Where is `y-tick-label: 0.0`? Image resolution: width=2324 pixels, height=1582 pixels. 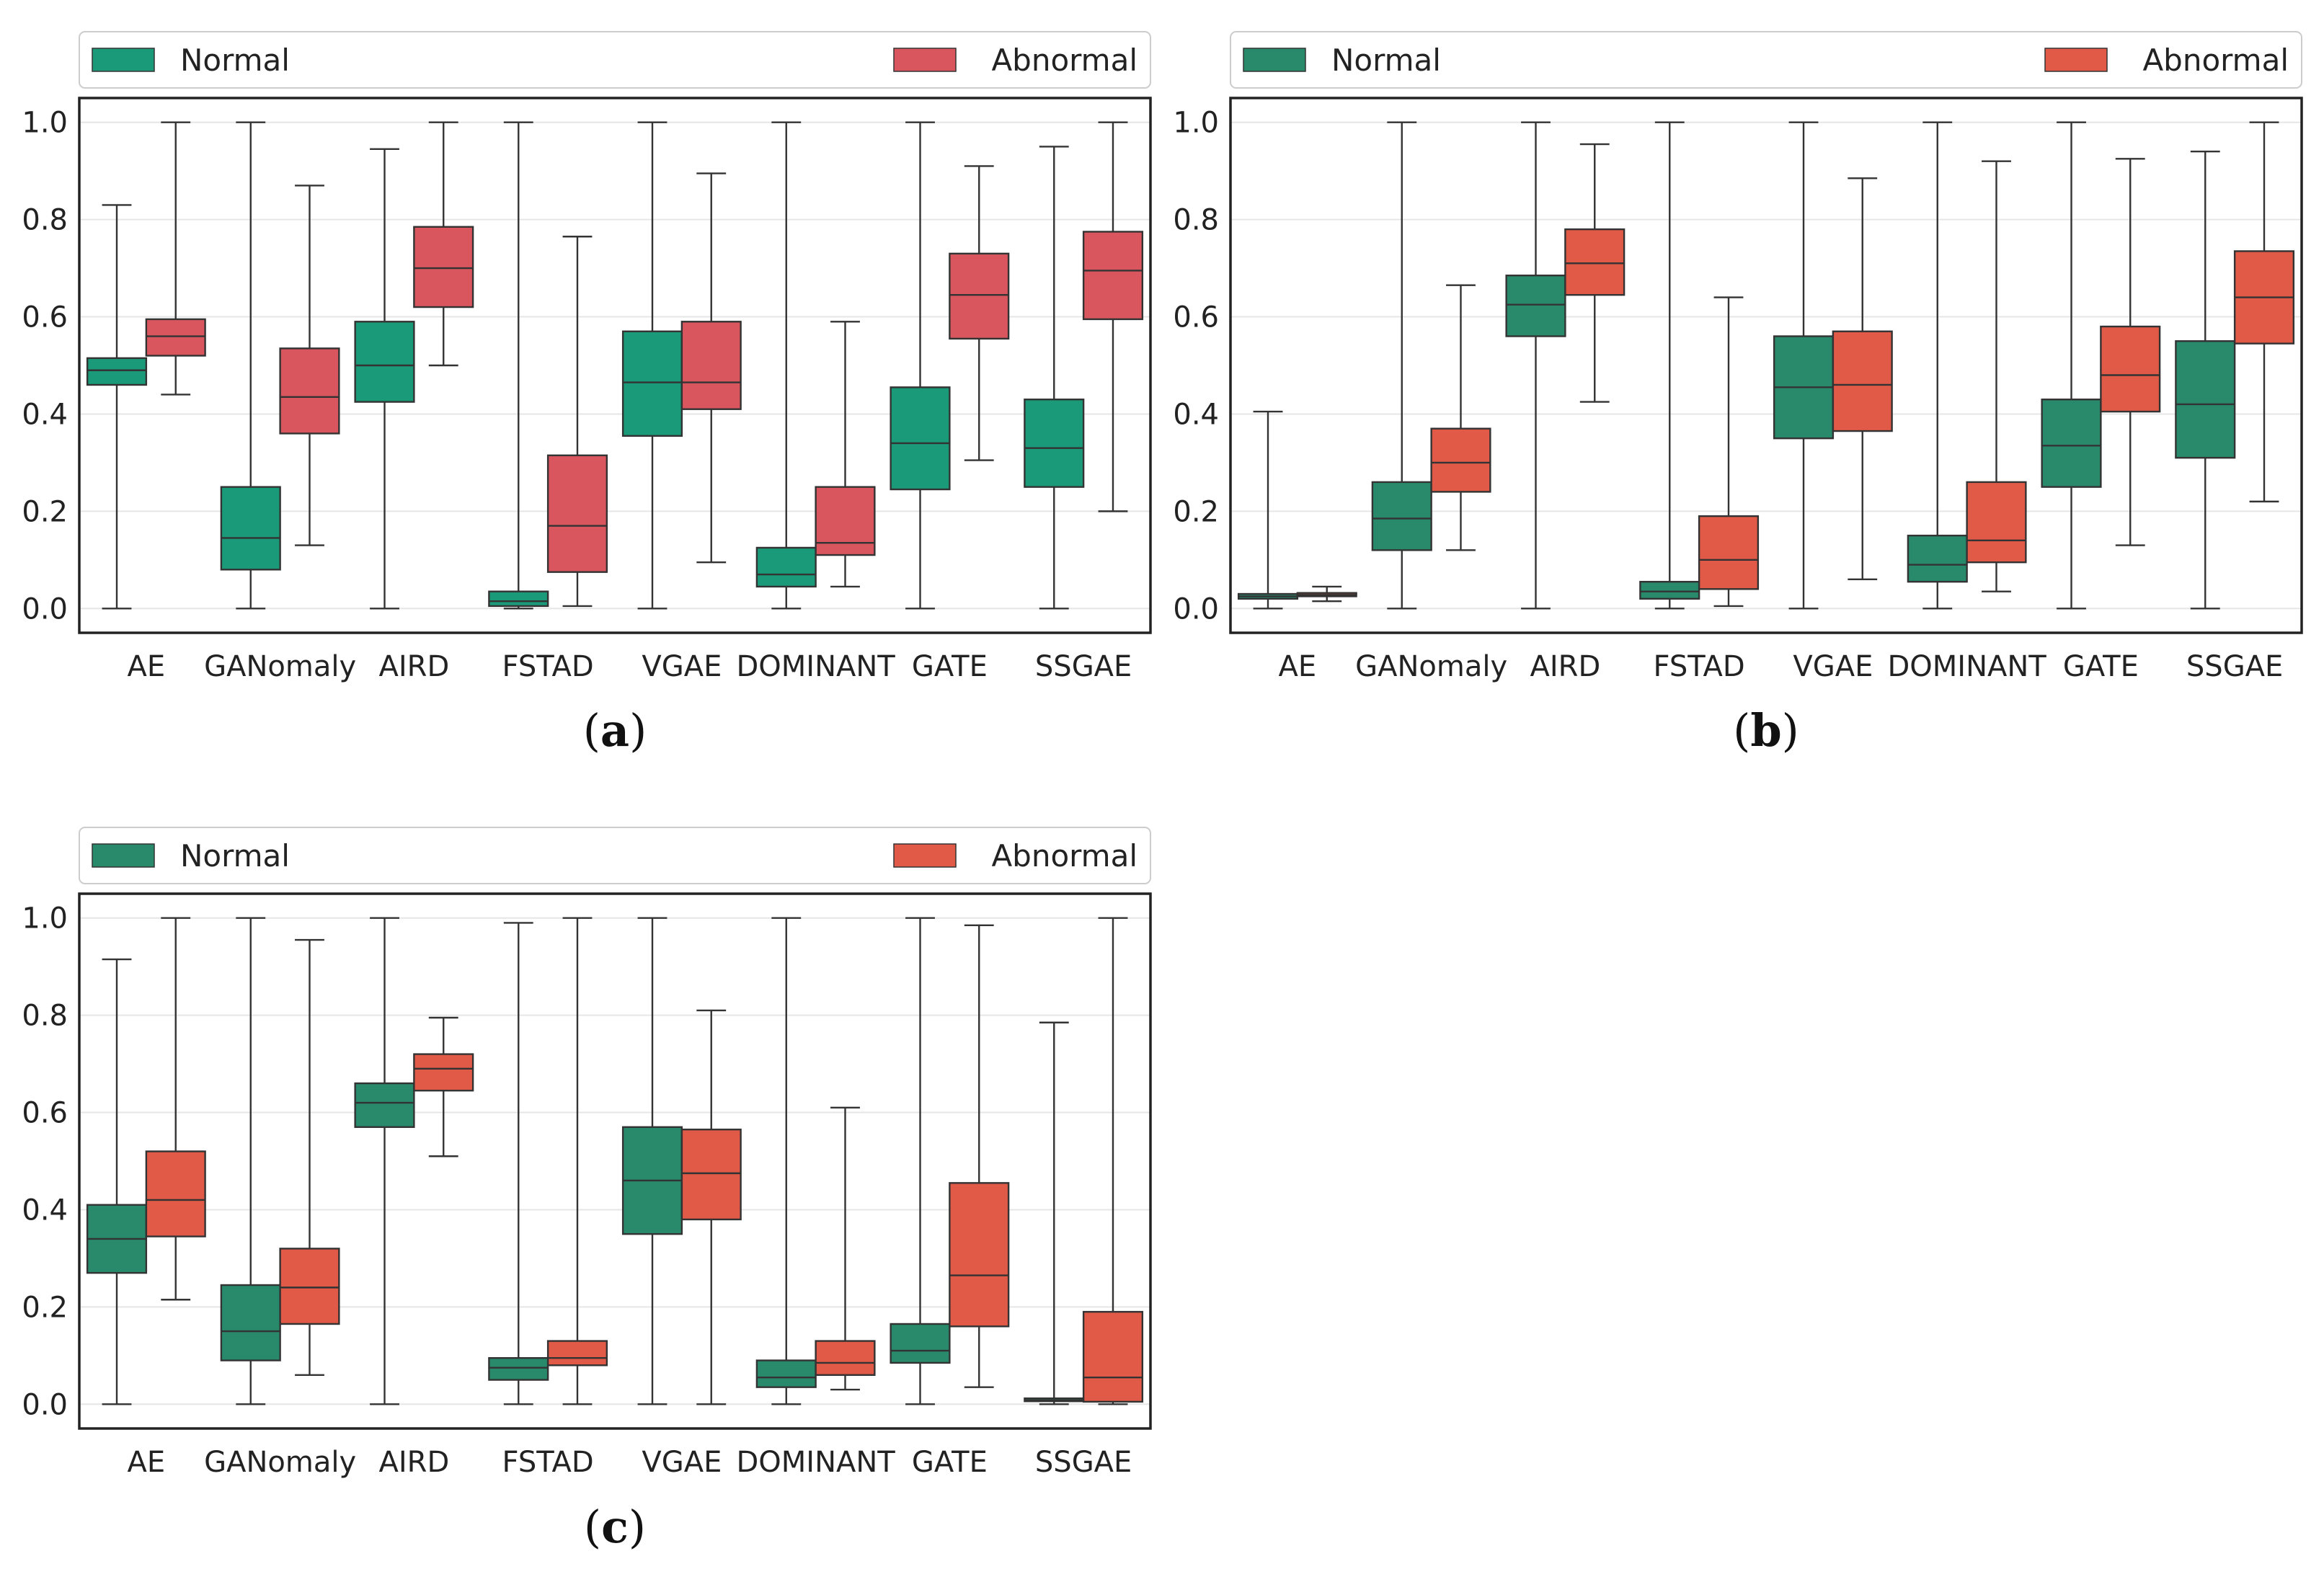
y-tick-label: 0.0 is located at coordinates (45, 609).